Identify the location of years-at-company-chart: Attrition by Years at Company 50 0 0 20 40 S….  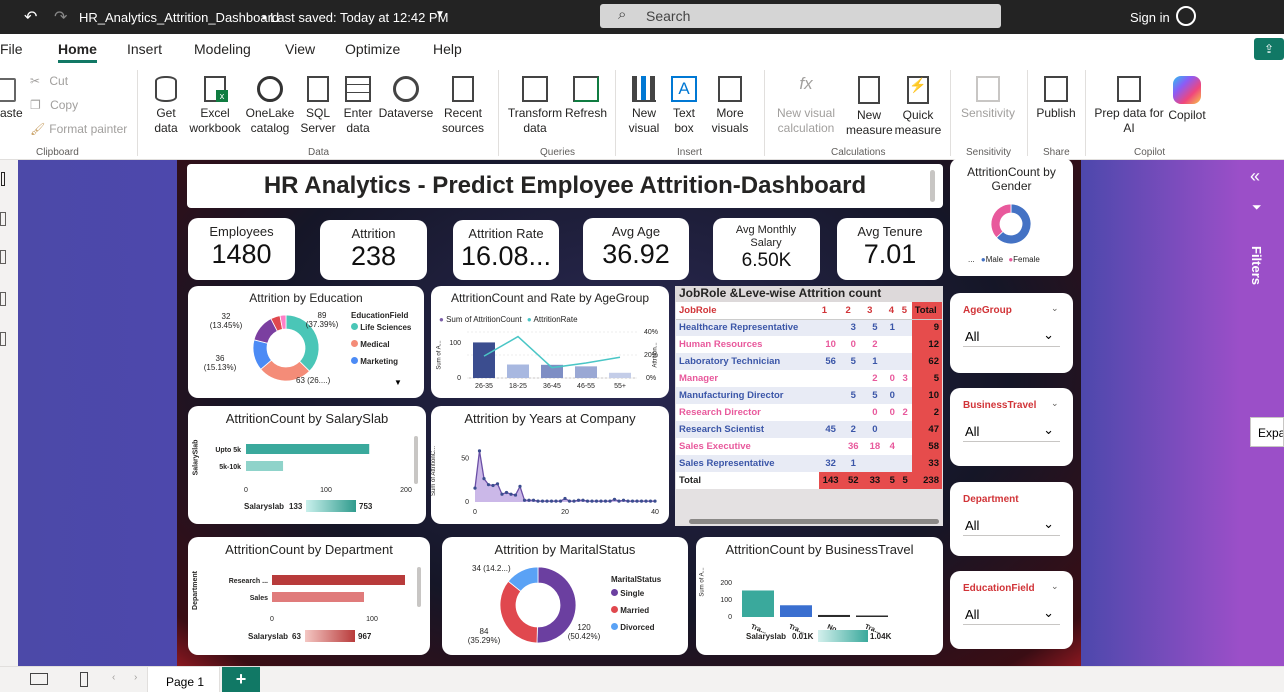
(550, 465).